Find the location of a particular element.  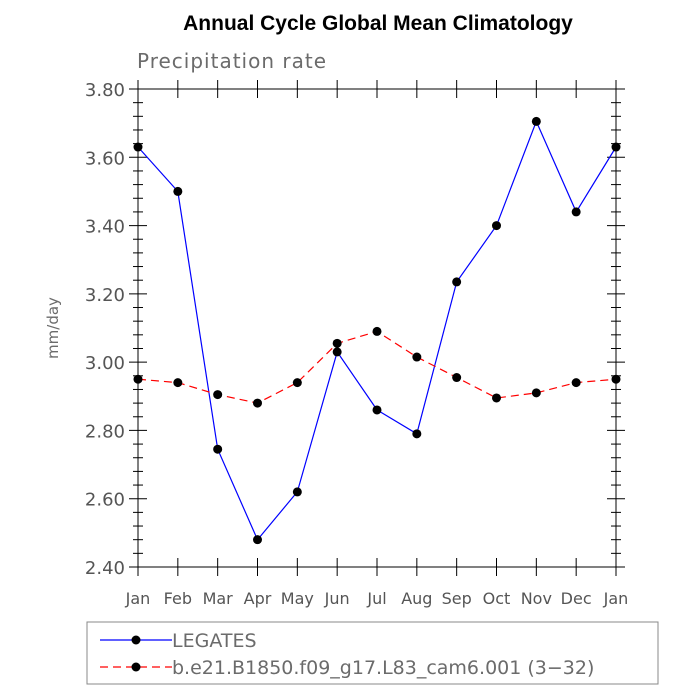

chart-subtitle: Precipitation rate is located at coordinates (232, 61).